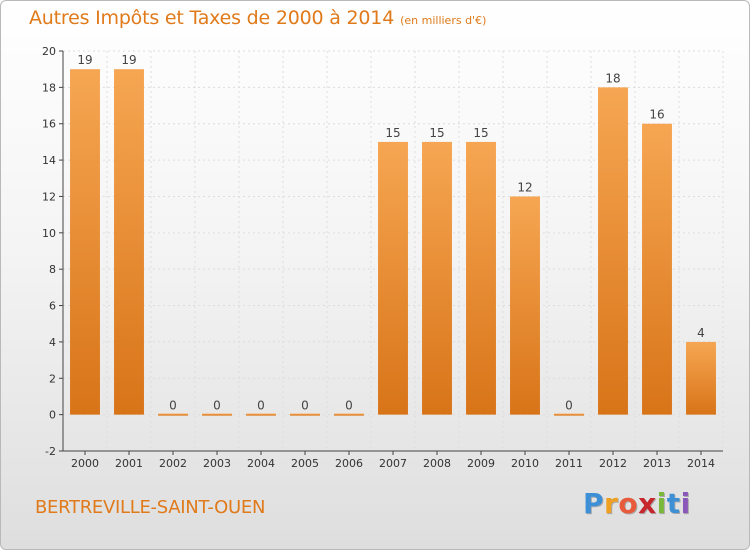 The image size is (750, 550). What do you see at coordinates (349, 406) in the screenshot?
I see `value-label-2006: 0` at bounding box center [349, 406].